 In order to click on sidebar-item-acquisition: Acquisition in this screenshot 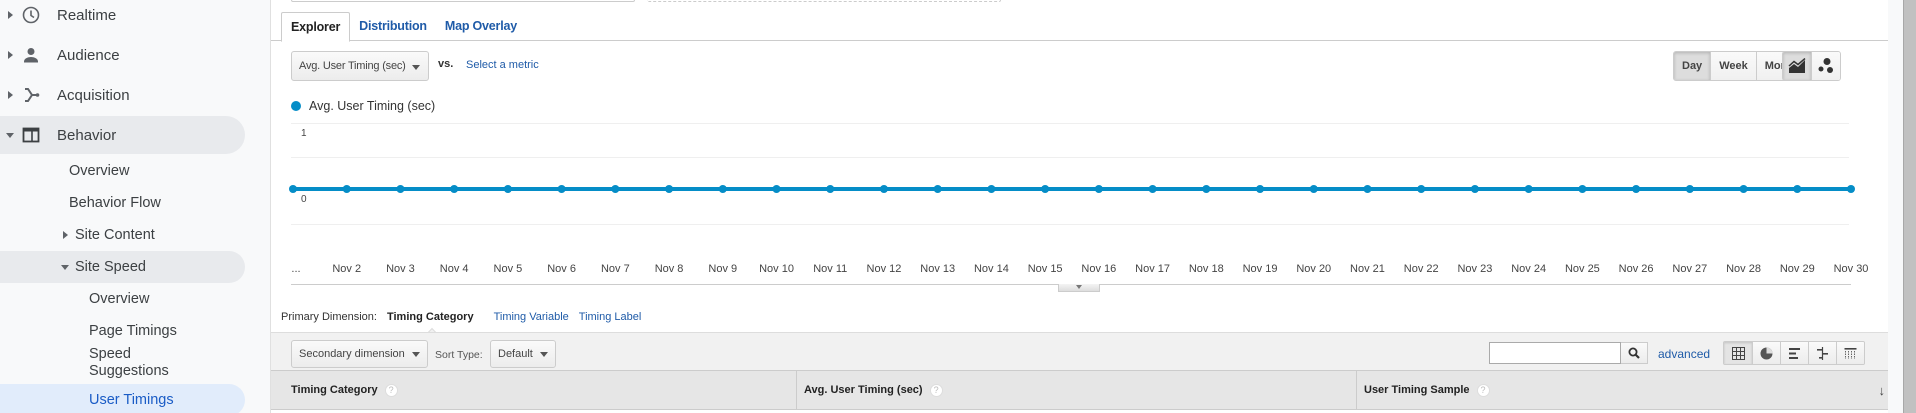, I will do `click(122, 95)`.